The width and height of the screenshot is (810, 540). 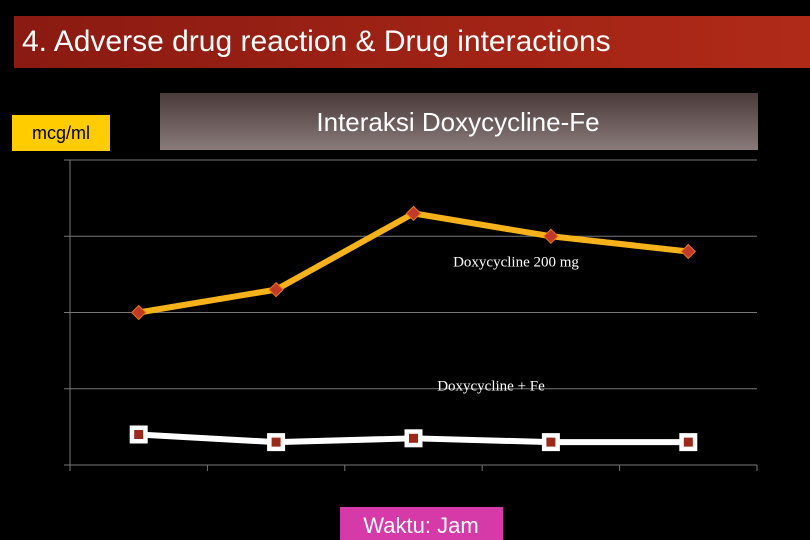 What do you see at coordinates (516, 262) in the screenshot?
I see `series-label: Doxycycline 200 mg` at bounding box center [516, 262].